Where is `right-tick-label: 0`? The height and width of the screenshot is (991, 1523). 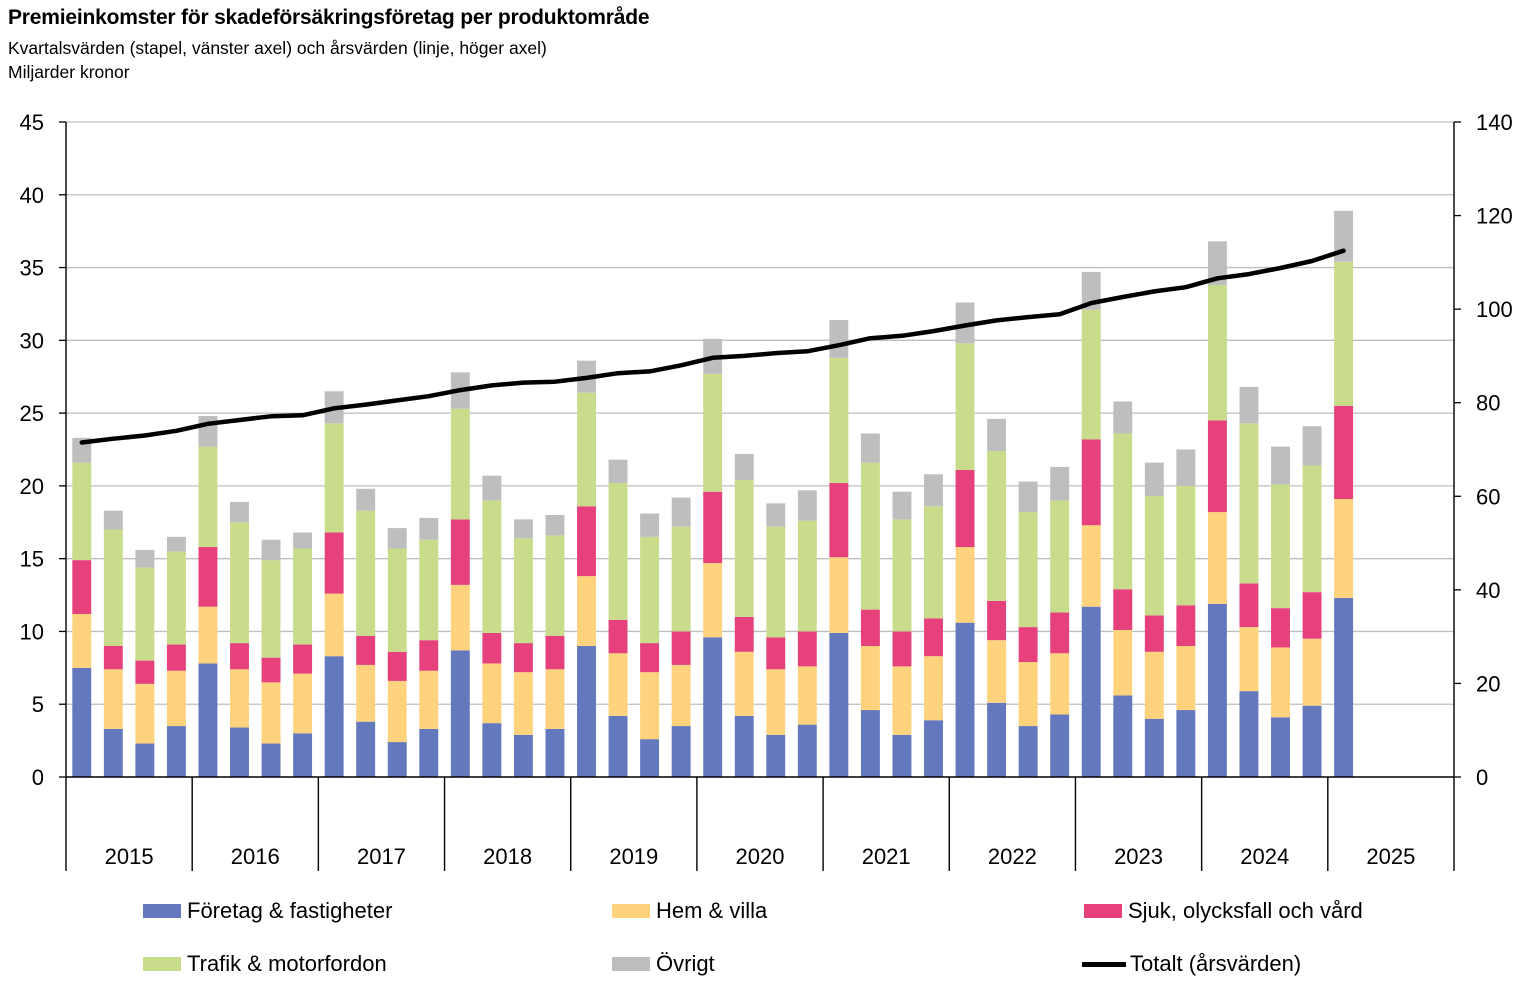 right-tick-label: 0 is located at coordinates (1482, 777).